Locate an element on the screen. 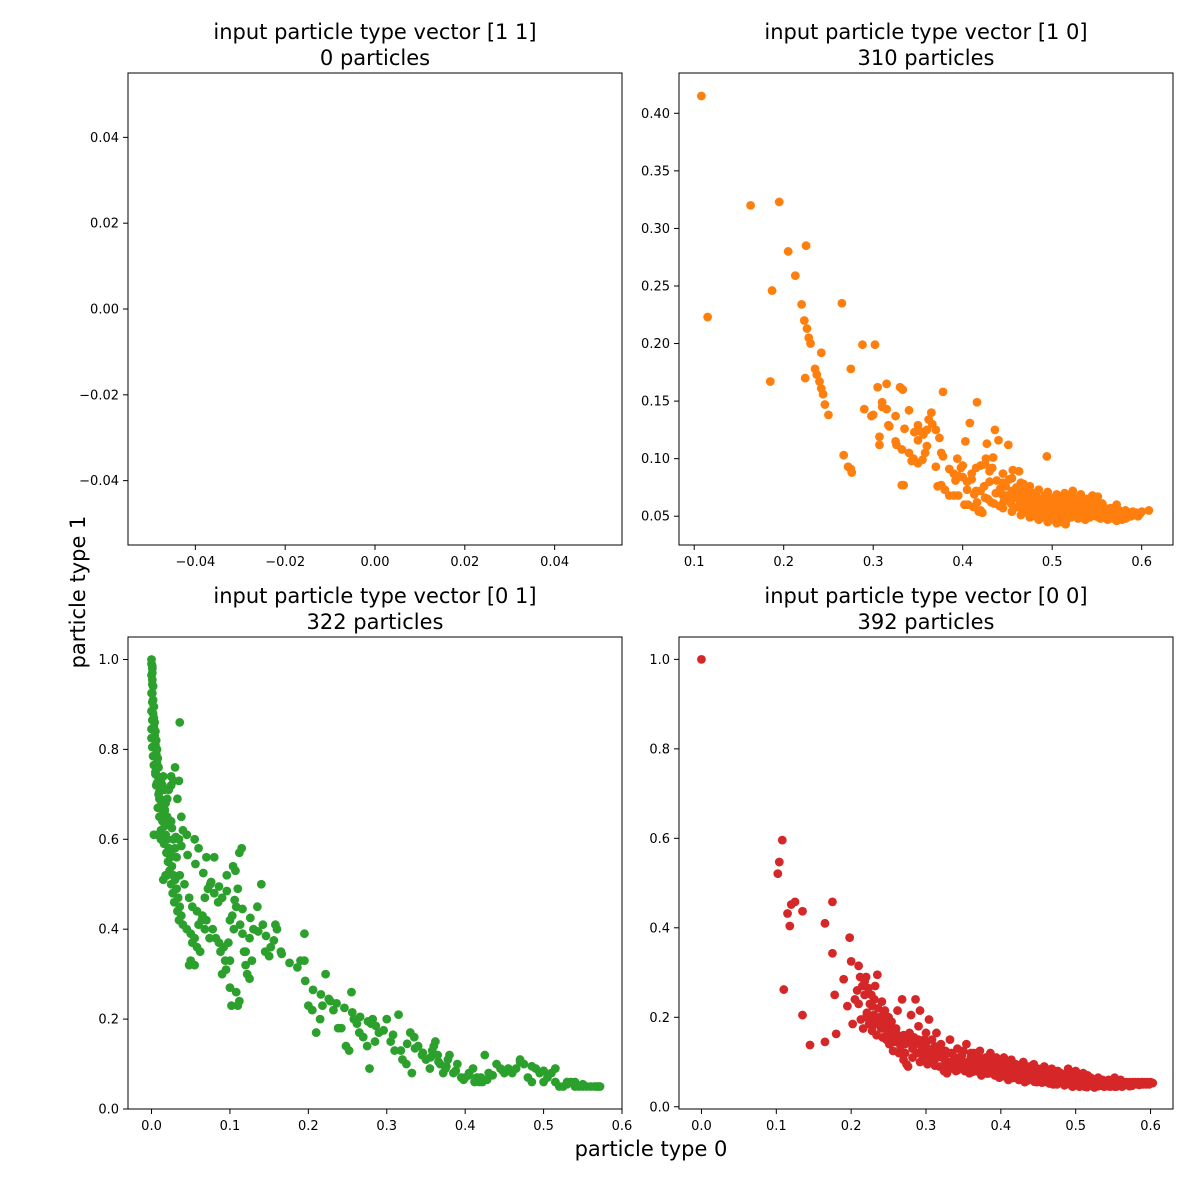 The width and height of the screenshot is (1200, 1200). x-tick-label: 0.5 is located at coordinates (1075, 1126).